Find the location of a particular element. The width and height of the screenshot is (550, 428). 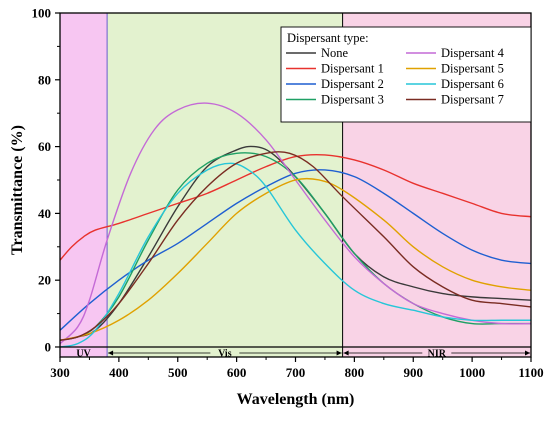

region-label-vis: Vis is located at coordinates (225, 353).